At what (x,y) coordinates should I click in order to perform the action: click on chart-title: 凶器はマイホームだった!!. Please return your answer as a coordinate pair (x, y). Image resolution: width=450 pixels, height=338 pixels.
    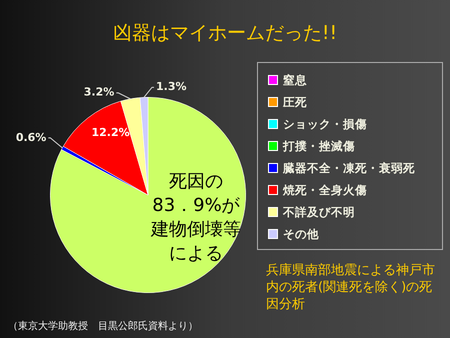
    Looking at the image, I should click on (225, 33).